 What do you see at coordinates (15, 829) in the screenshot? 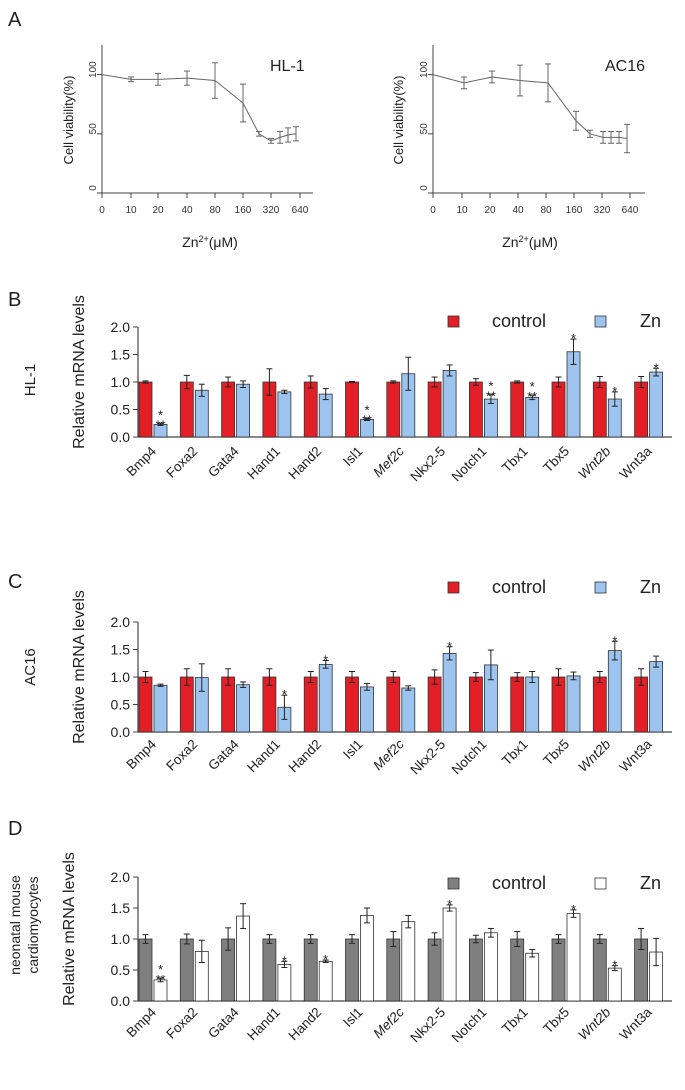
I see `panel-label-d: D` at bounding box center [15, 829].